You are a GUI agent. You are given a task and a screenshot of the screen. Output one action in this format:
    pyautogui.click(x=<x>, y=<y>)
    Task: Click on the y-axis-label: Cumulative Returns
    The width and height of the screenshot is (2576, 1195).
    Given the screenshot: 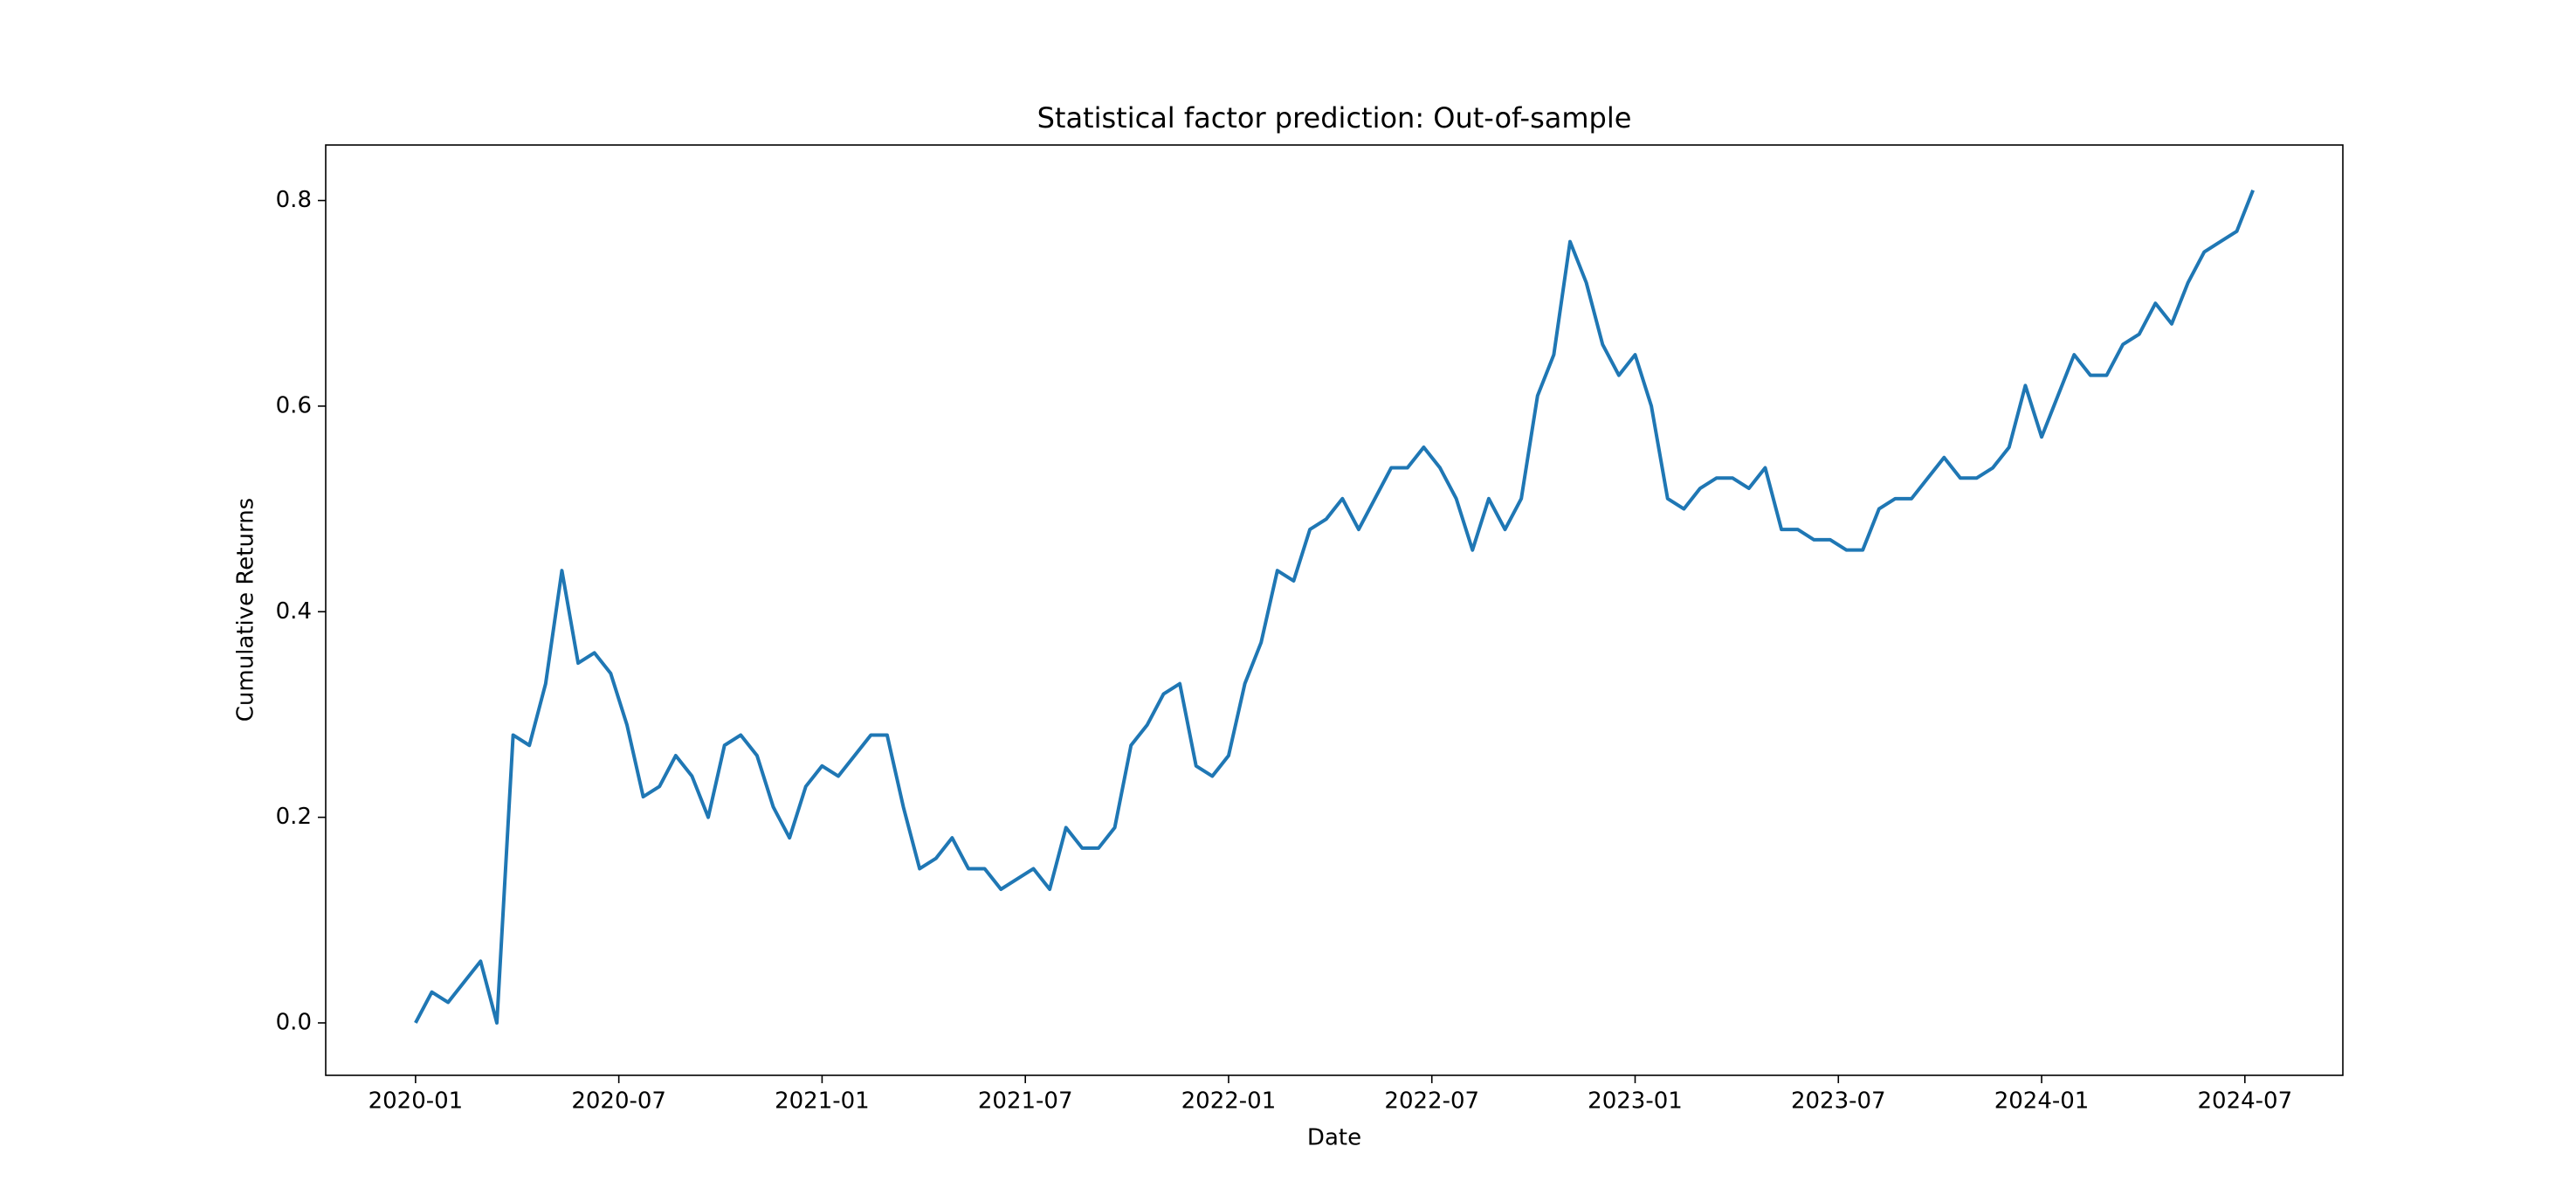 What is the action you would take?
    pyautogui.click(x=246, y=610)
    